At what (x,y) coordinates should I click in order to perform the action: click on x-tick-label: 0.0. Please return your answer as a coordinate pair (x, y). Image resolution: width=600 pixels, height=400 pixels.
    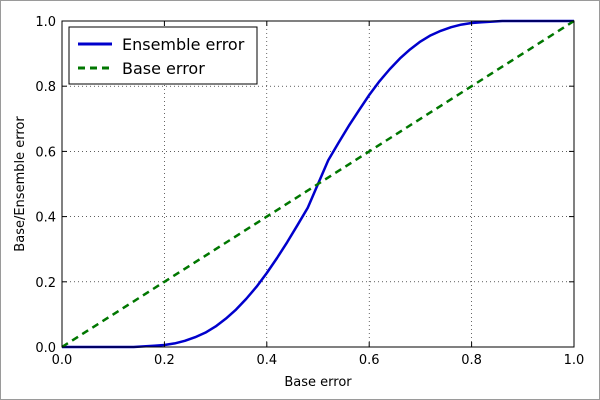
    Looking at the image, I should click on (62, 360).